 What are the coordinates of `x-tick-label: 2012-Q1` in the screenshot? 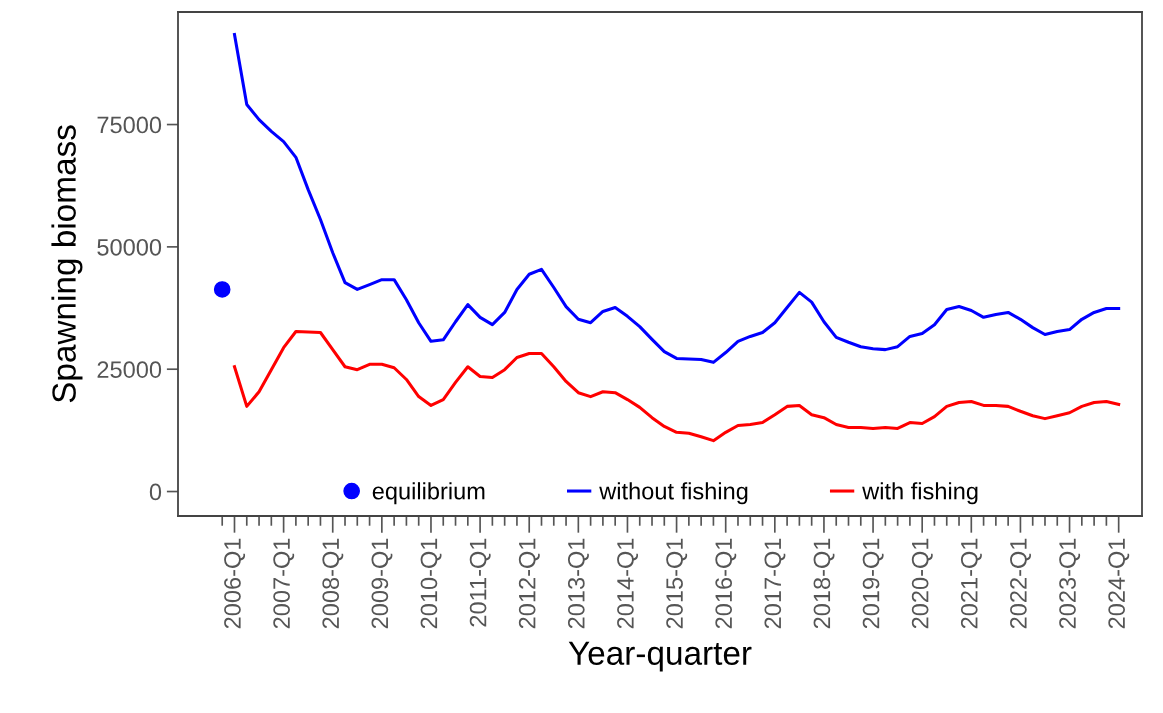 It's located at (529, 583).